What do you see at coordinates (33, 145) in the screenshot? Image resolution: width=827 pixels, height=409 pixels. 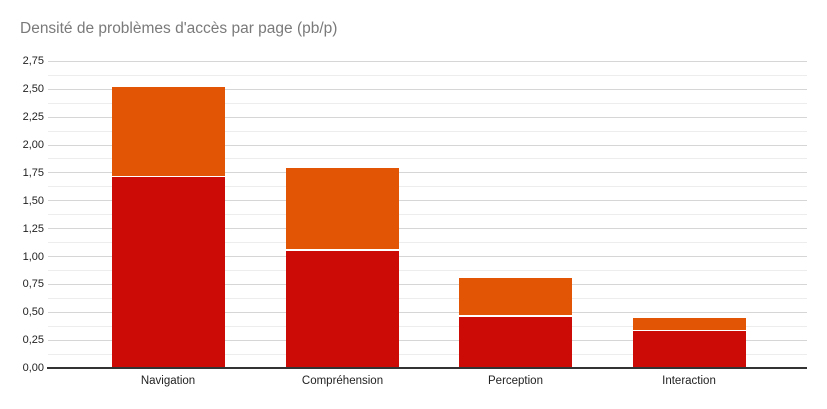 I see `y-axis-tick-label: 2,00` at bounding box center [33, 145].